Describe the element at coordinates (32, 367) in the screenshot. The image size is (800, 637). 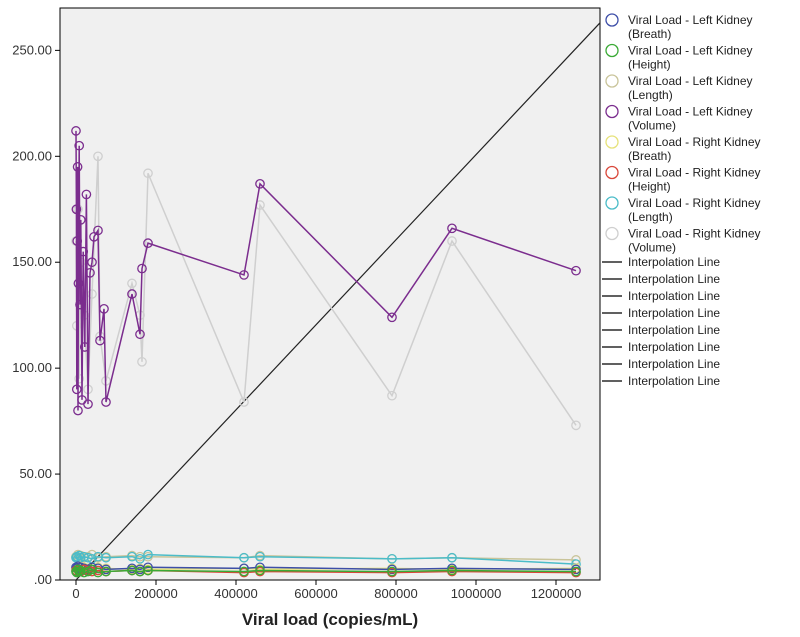
I see `y-tick-label: 100.00` at that location.